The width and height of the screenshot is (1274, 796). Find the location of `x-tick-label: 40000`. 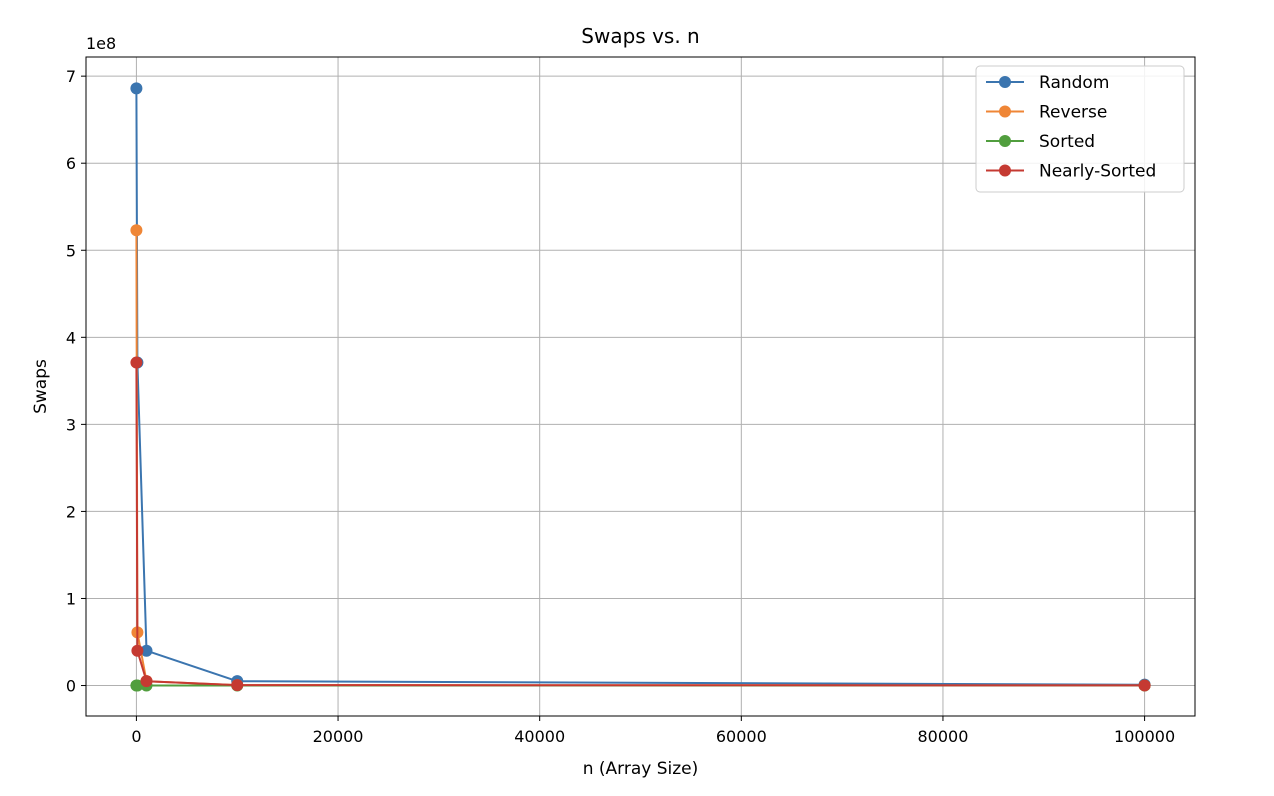

x-tick-label: 40000 is located at coordinates (539, 736).